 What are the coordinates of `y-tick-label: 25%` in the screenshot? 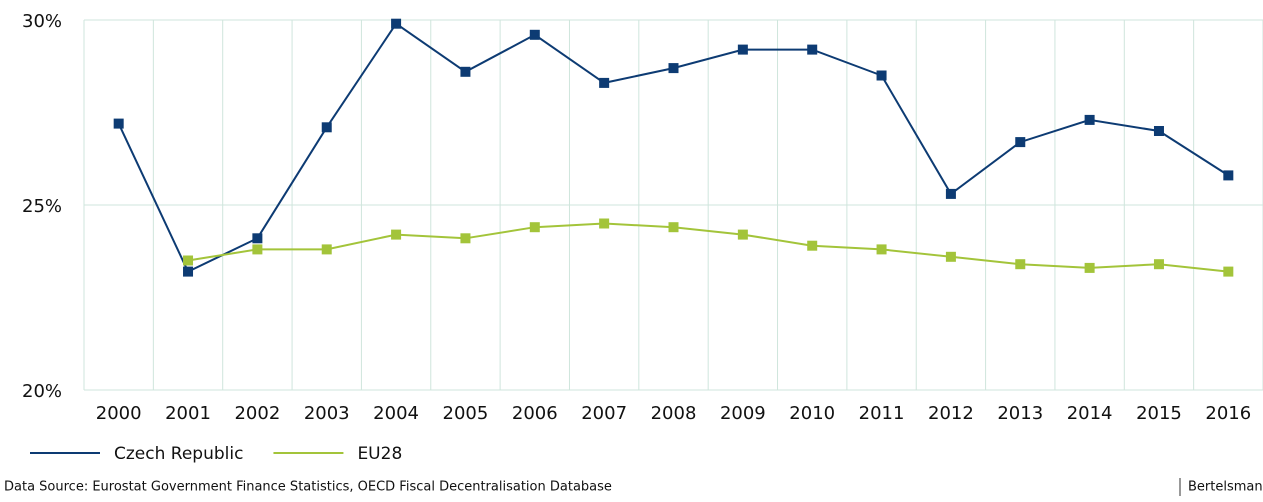 It's located at (42, 206).